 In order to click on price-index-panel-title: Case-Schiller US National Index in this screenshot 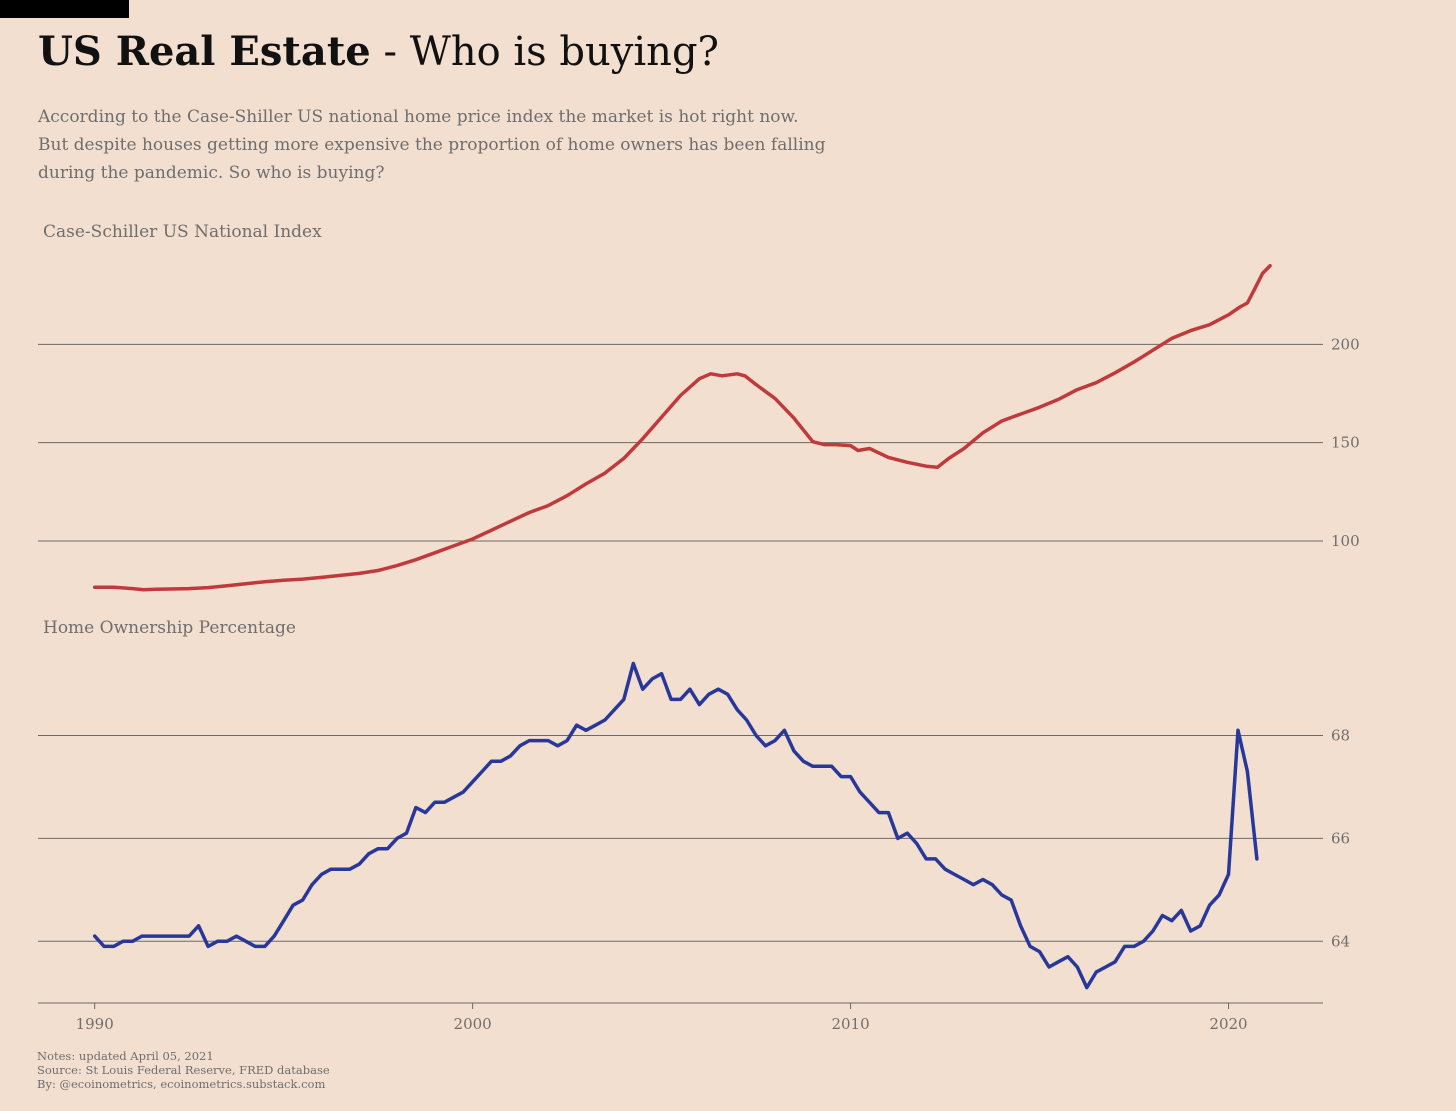, I will do `click(182, 232)`.